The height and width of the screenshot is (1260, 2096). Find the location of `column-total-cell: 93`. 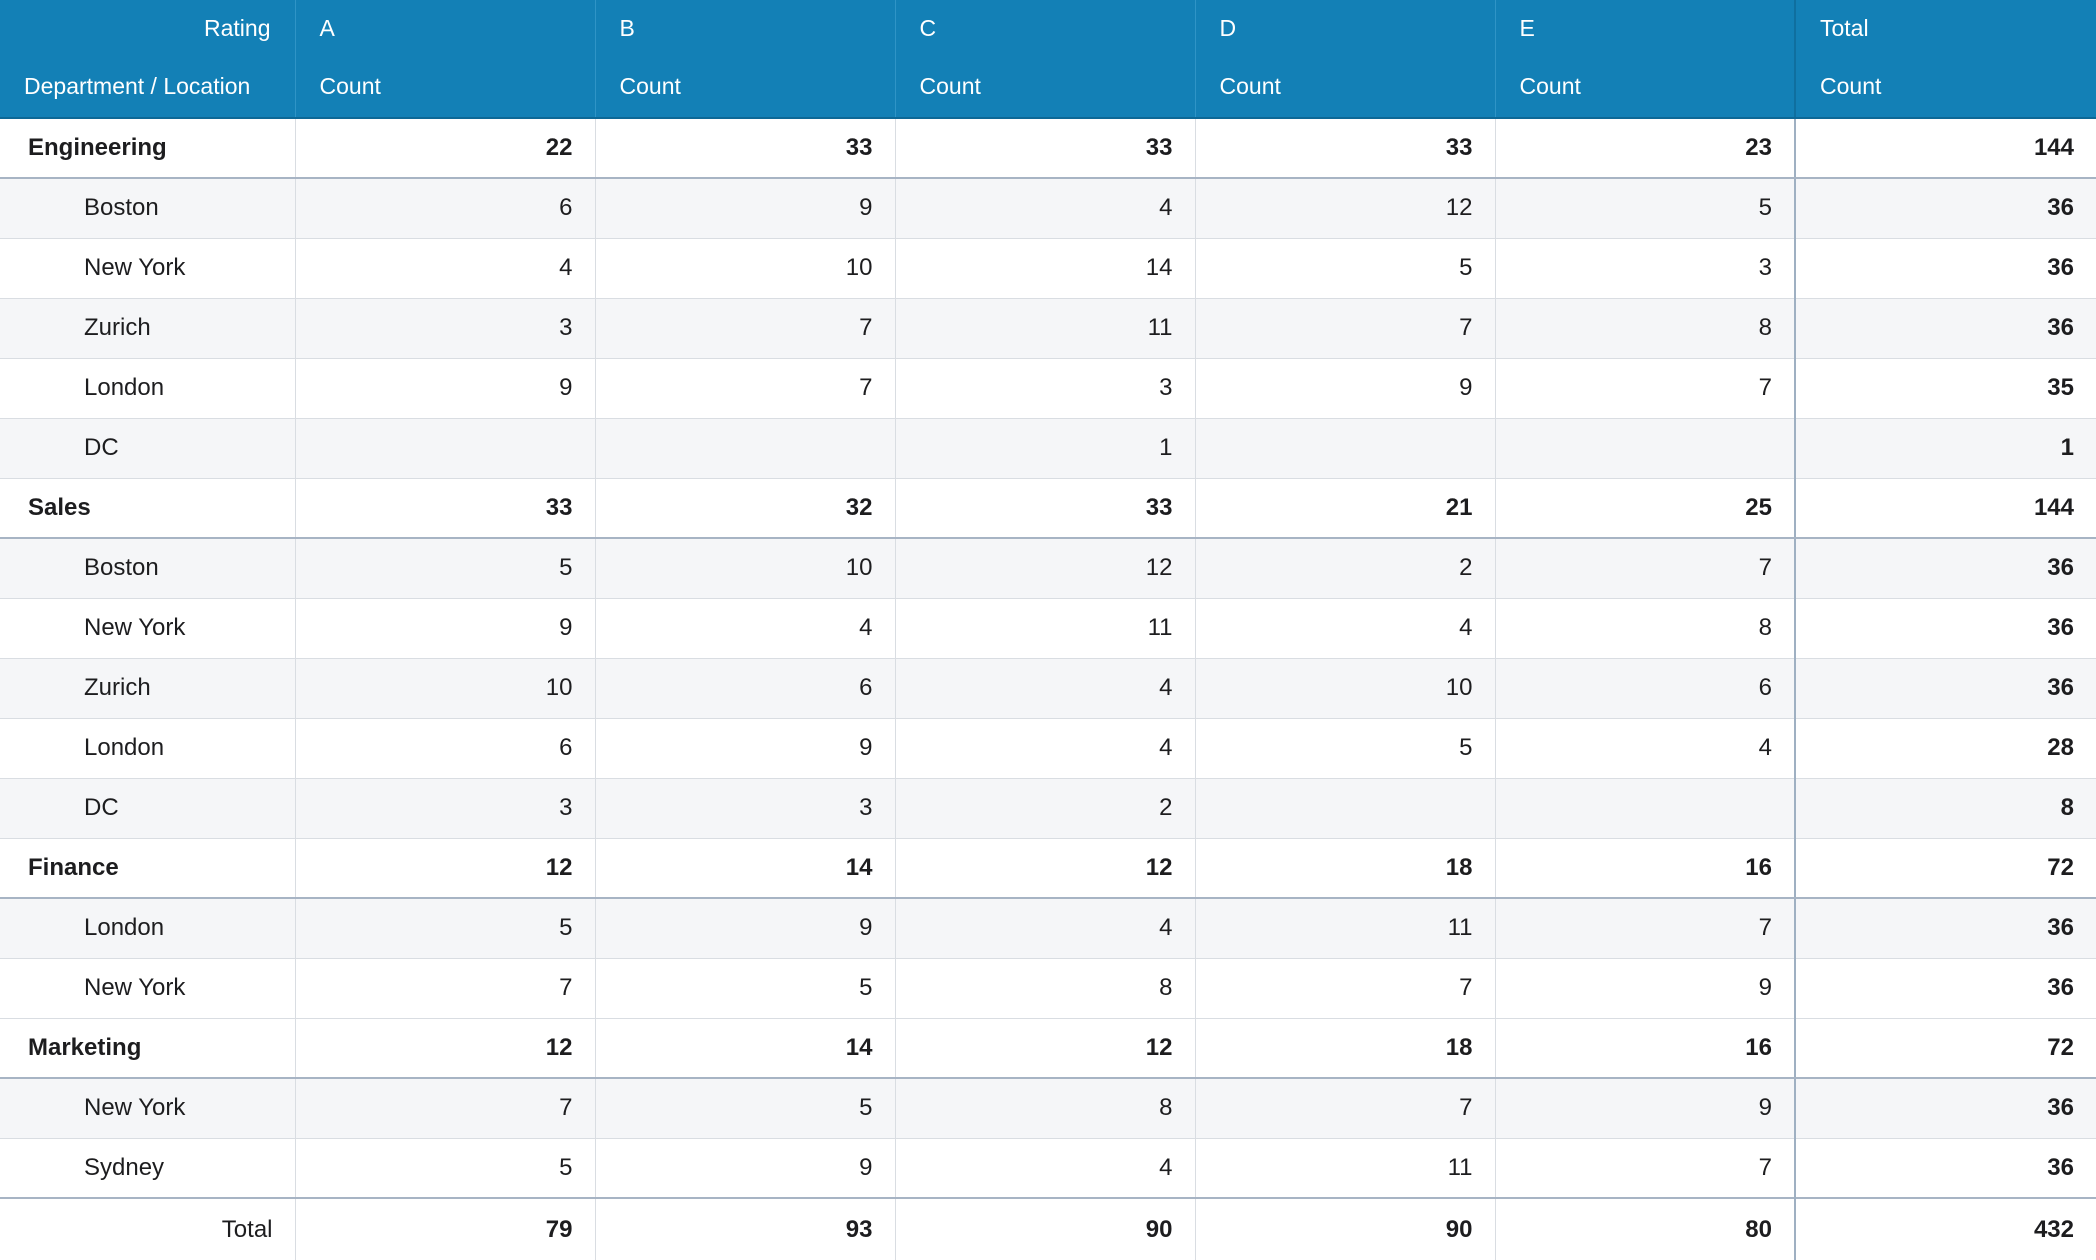

column-total-cell: 93 is located at coordinates (745, 1228).